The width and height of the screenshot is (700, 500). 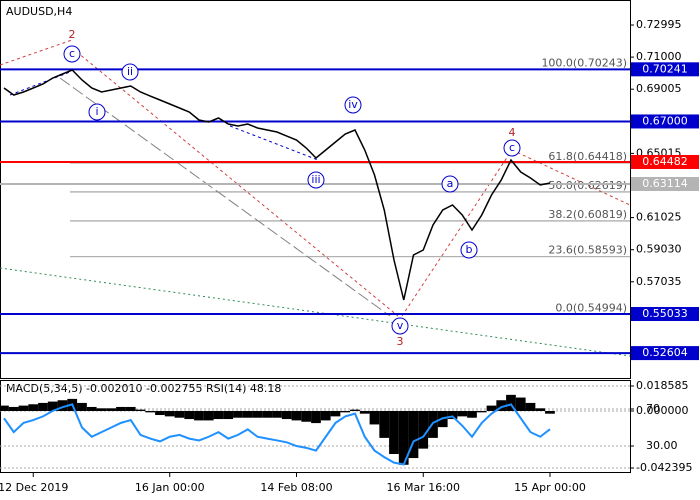 I want to click on fib-label: 100.0(0.70243), so click(x=584, y=62).